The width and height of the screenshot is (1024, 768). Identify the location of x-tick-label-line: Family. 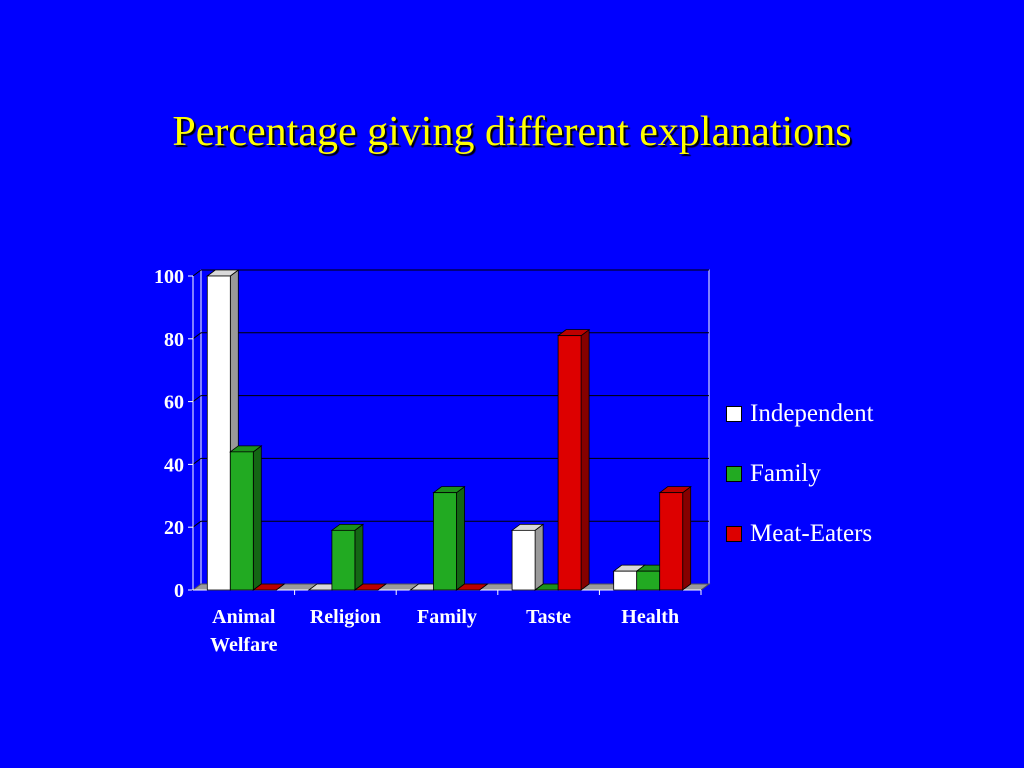
(447, 617).